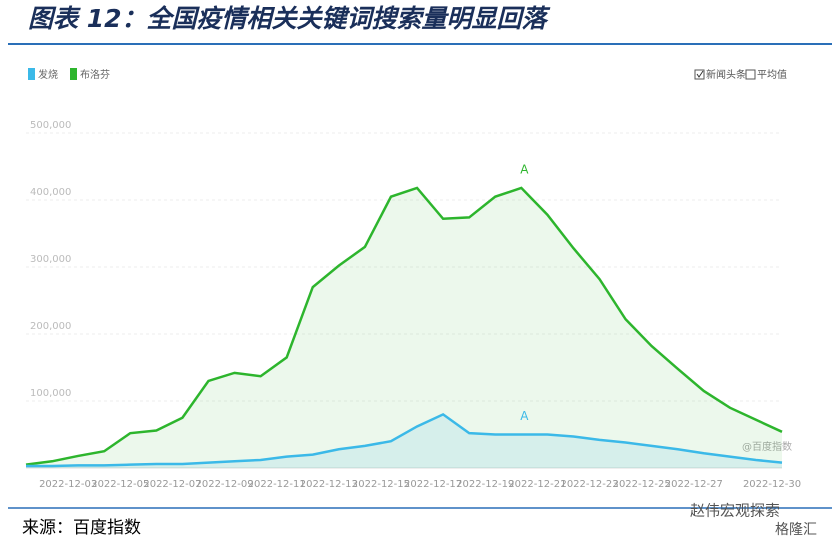  I want to click on area, so click(404, 441).